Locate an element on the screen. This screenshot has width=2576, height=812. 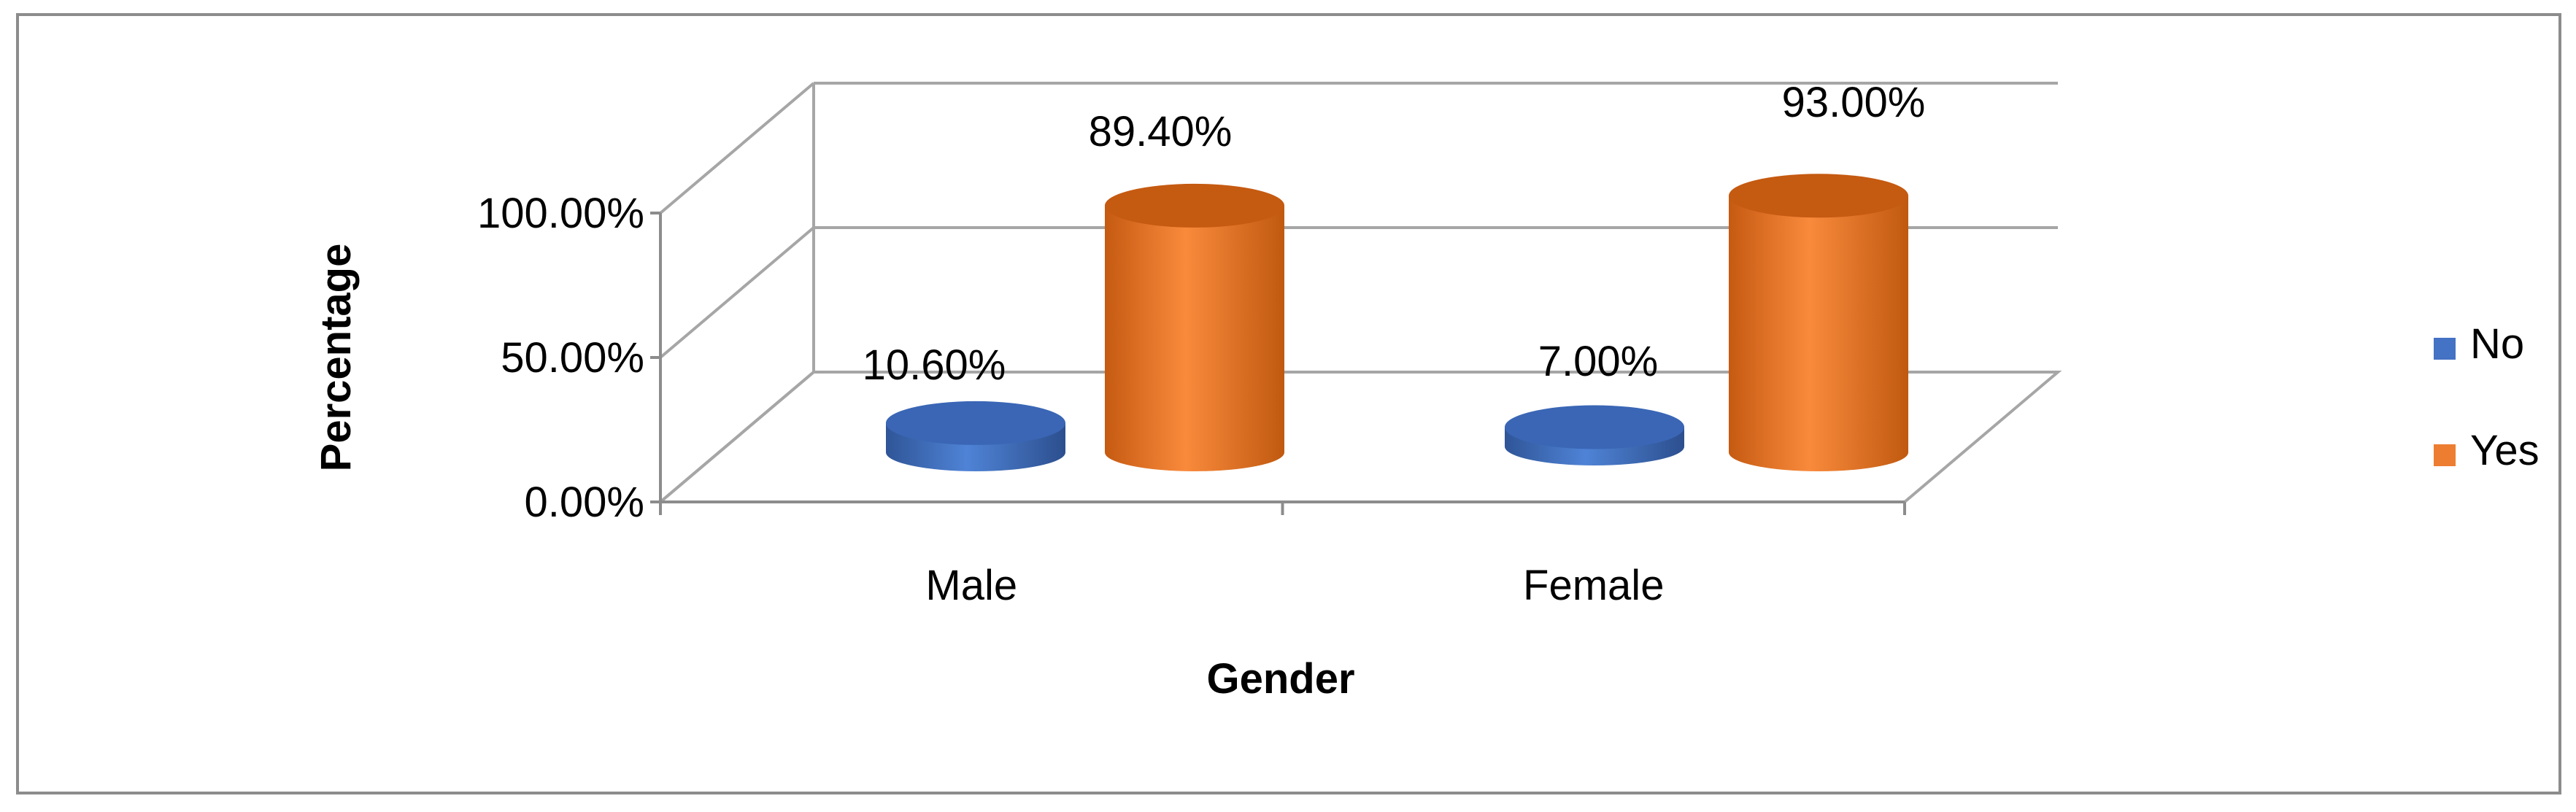
legend-label-yes: Yes is located at coordinates (2505, 450).